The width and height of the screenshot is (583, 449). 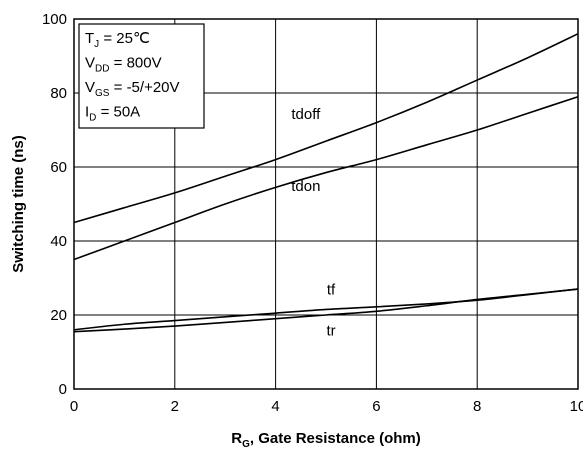 I want to click on conditions-box: TJ = 25℃ VDD = 800V VGS = -5/+20V ID = 50A, so click(x=141, y=76).